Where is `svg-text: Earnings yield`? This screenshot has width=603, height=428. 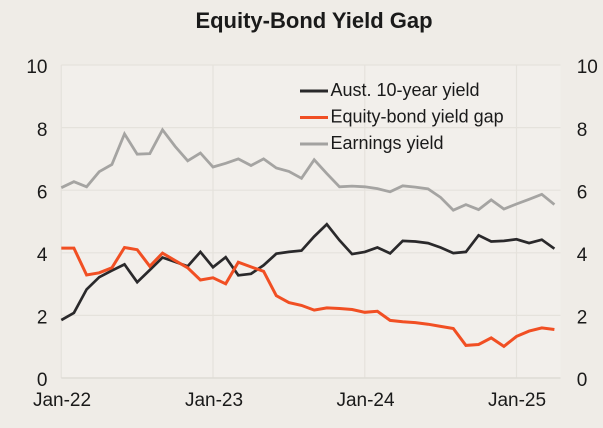
svg-text: Earnings yield is located at coordinates (387, 143).